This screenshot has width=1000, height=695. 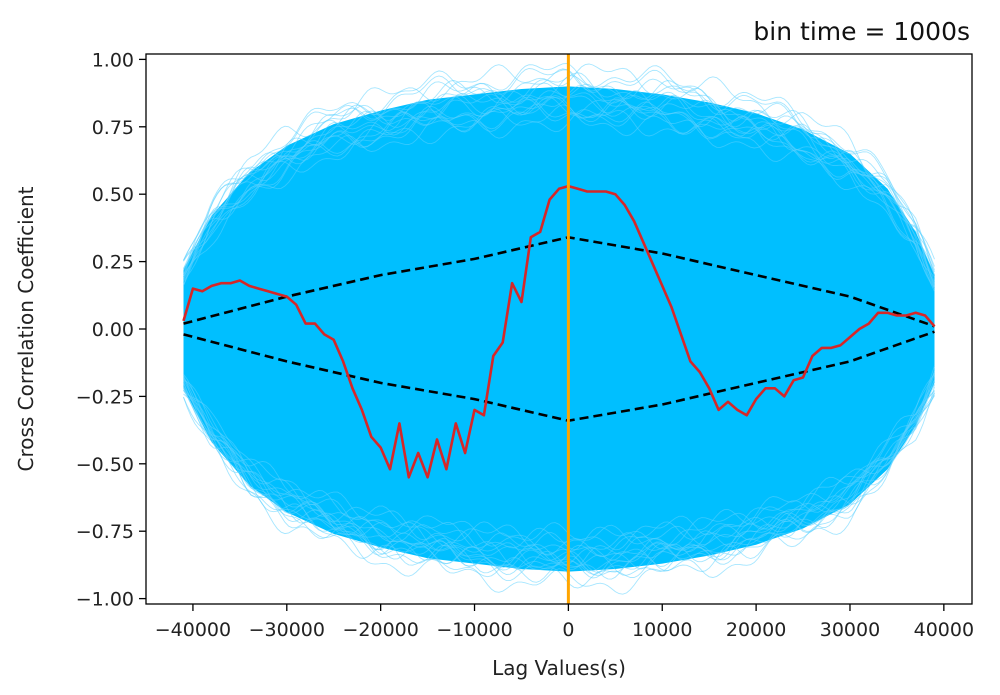 What do you see at coordinates (861, 31) in the screenshot?
I see `chart-title: bin time = 1000s` at bounding box center [861, 31].